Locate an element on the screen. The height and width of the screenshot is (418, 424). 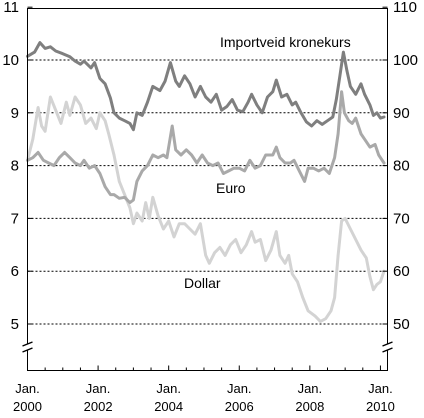
series-label-import: Importveid kronekurs is located at coordinates (285, 42).